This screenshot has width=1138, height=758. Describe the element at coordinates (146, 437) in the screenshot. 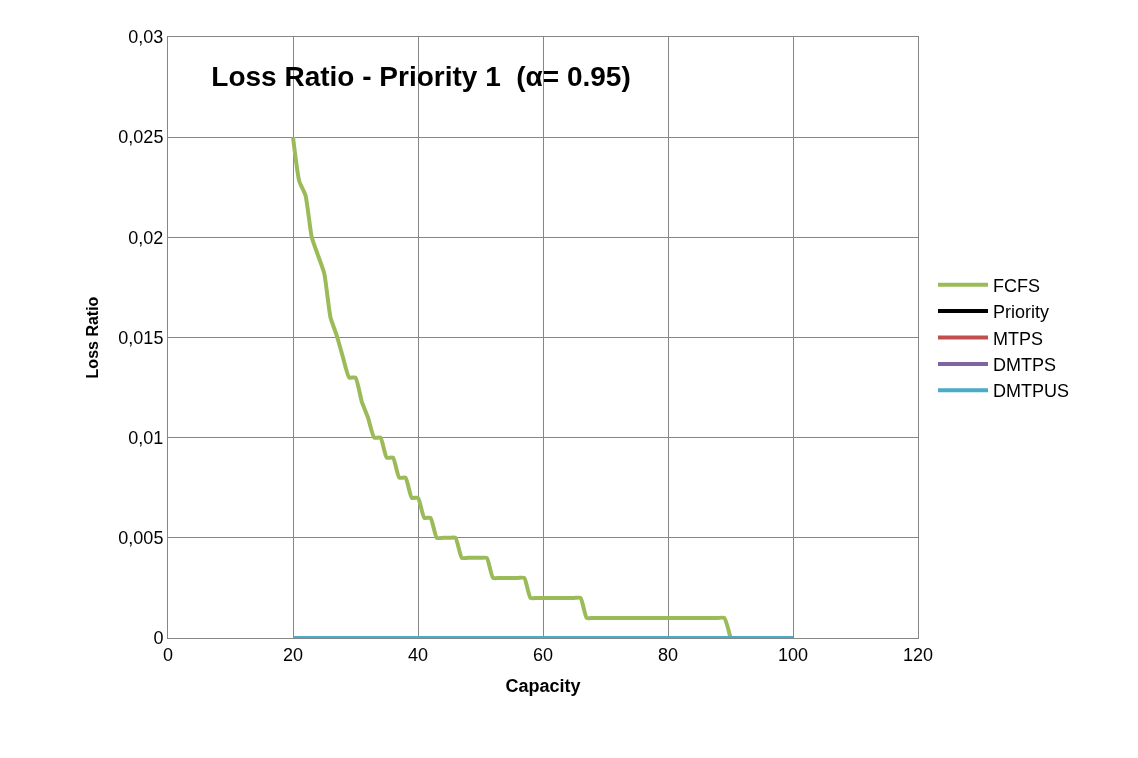

I see `y-tick-label: 0,01` at that location.